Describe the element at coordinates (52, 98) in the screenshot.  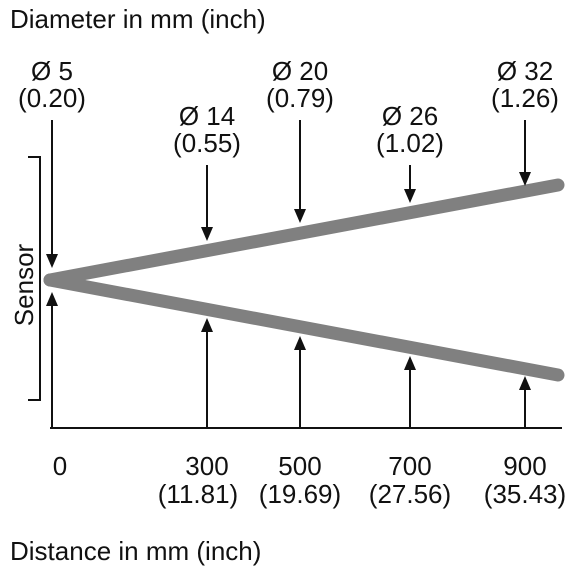
I see `diameter-inch: (0.20)` at that location.